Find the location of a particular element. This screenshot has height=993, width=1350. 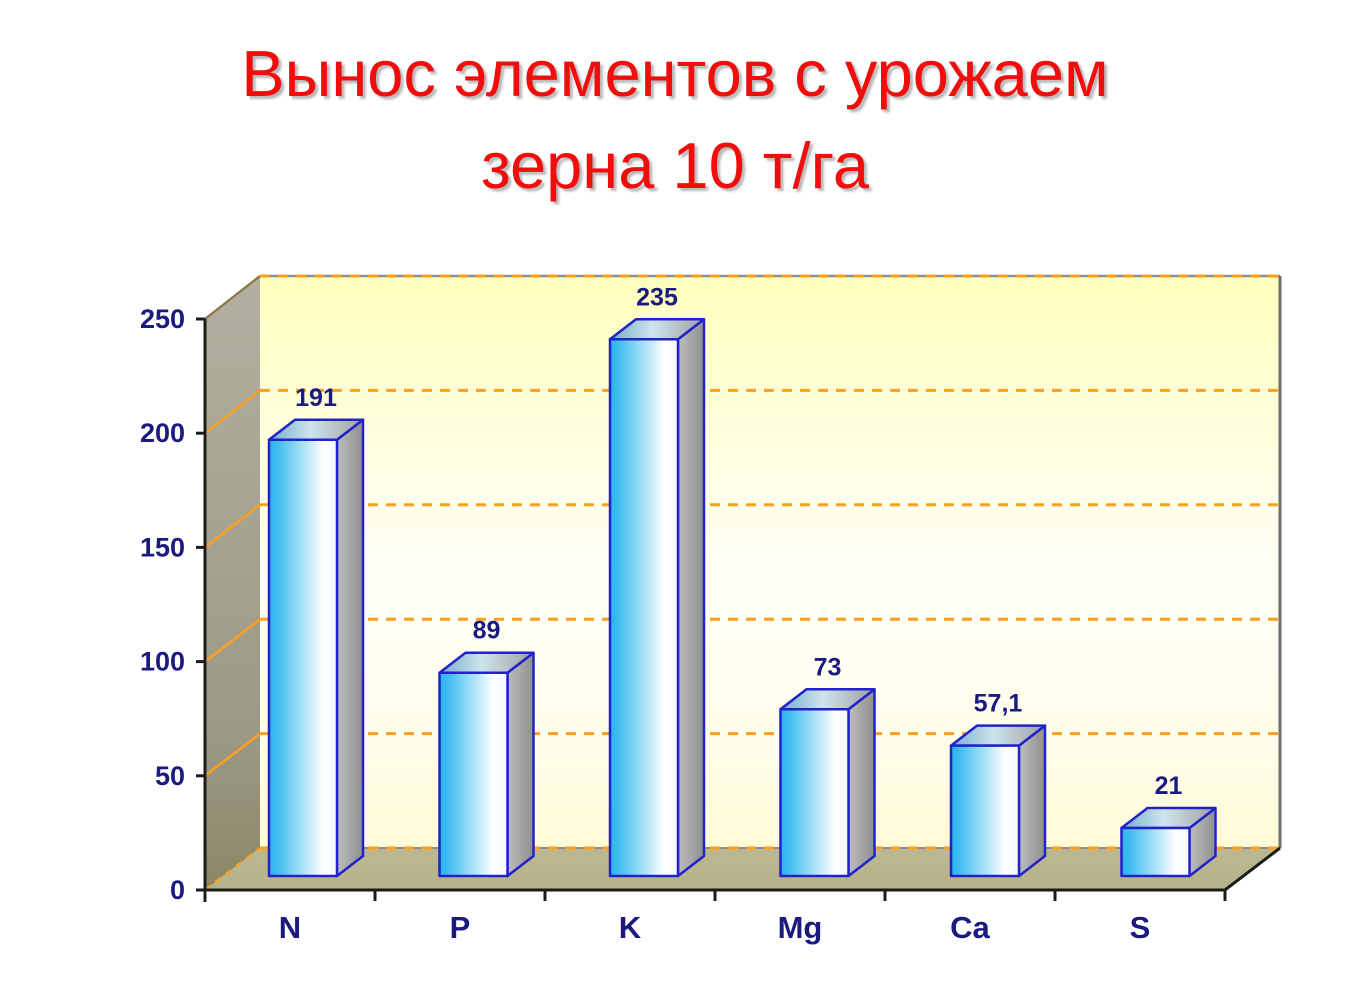

bar-Mg is located at coordinates (827, 783).